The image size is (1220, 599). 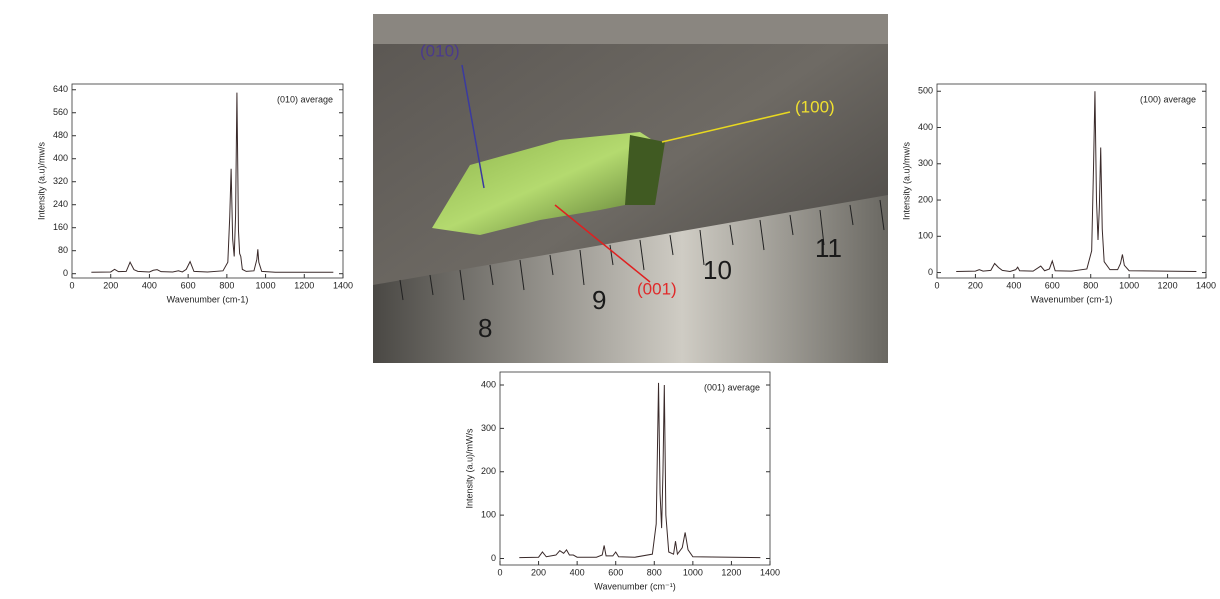 What do you see at coordinates (634, 586) in the screenshot?
I see `x-axis-label: Wavenumber (cm⁻¹)` at bounding box center [634, 586].